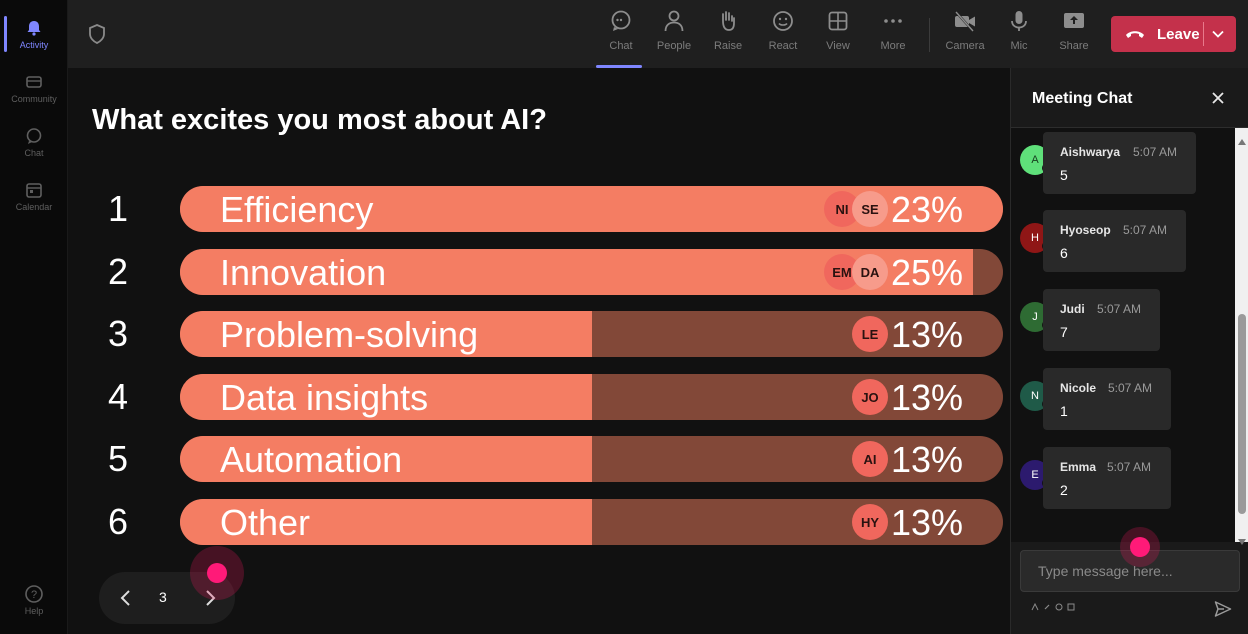 This screenshot has height=634, width=1248. I want to click on chat-message: Hyoseop 5:07 AM 6, so click(1114, 241).